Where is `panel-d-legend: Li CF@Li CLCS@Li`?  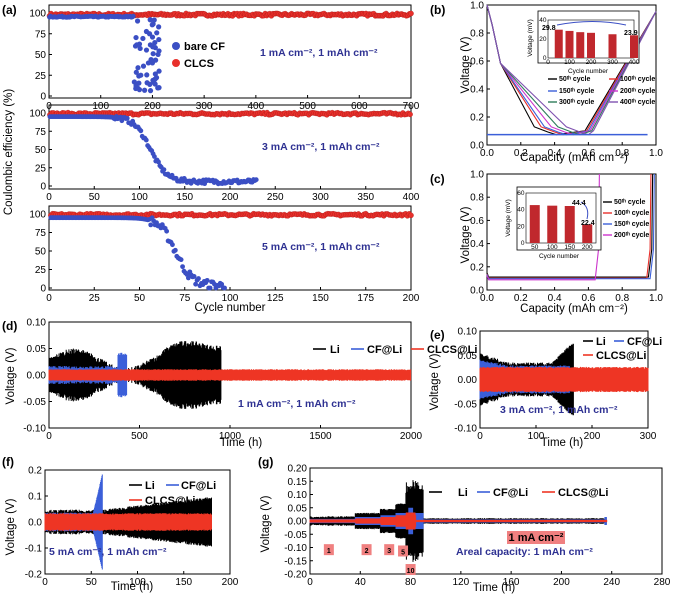
panel-d-legend: Li CF@Li CLCS@Li is located at coordinates (395, 350).